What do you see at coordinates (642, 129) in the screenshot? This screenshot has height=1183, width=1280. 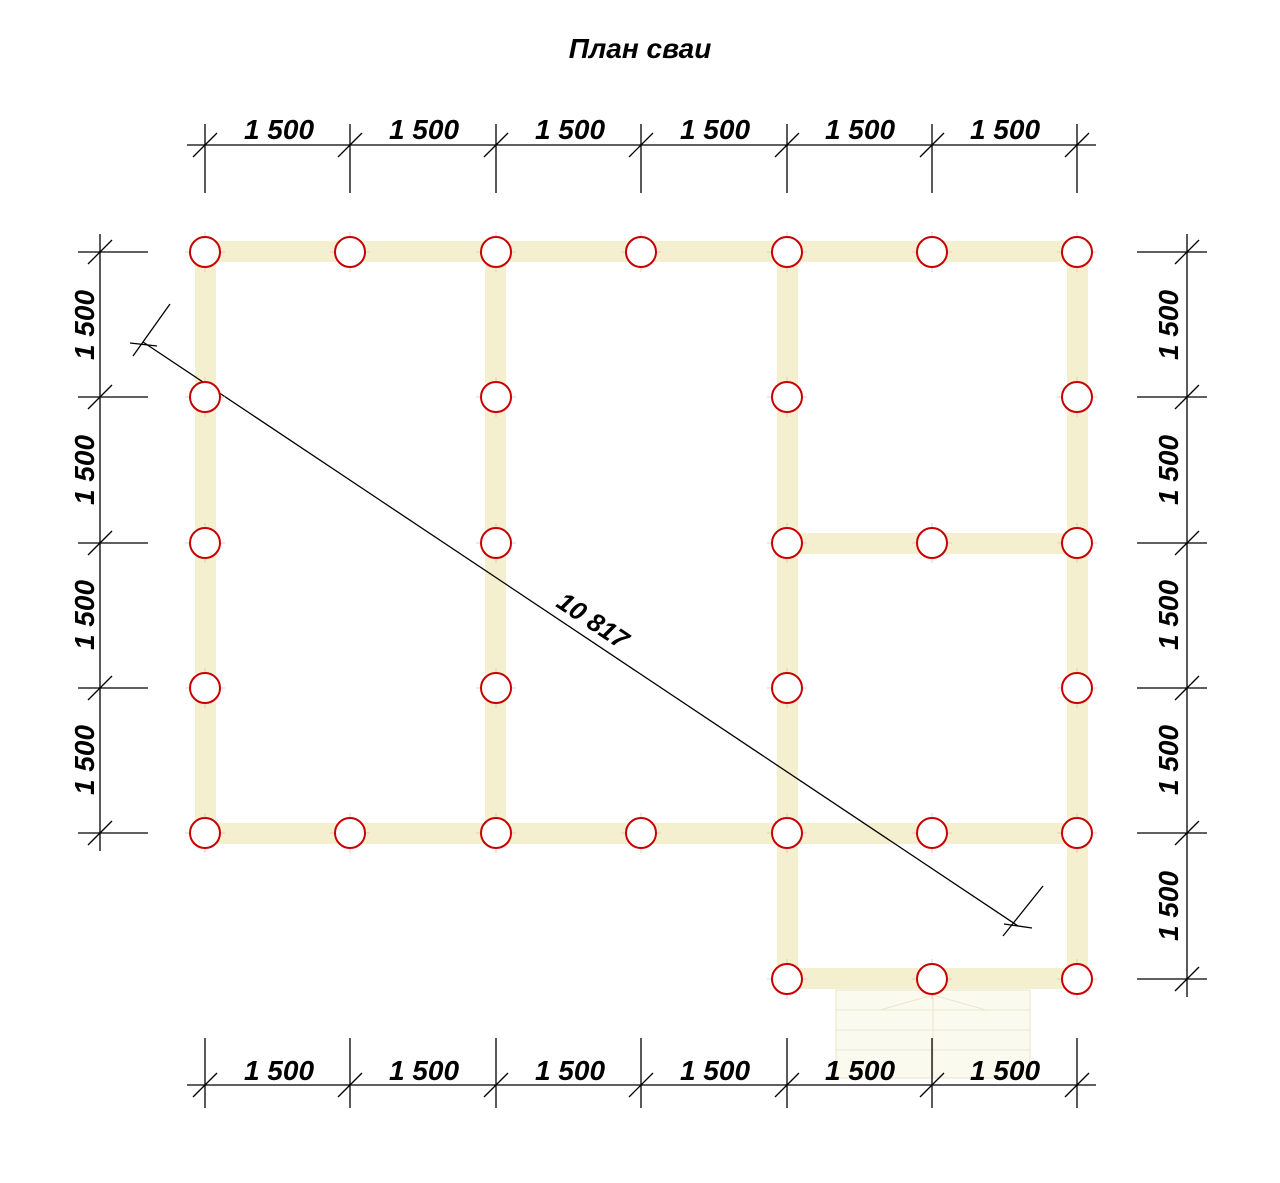 I see `top-dimension-labels: 1 500 1 500 1 500 1 500 1 500 1 500` at bounding box center [642, 129].